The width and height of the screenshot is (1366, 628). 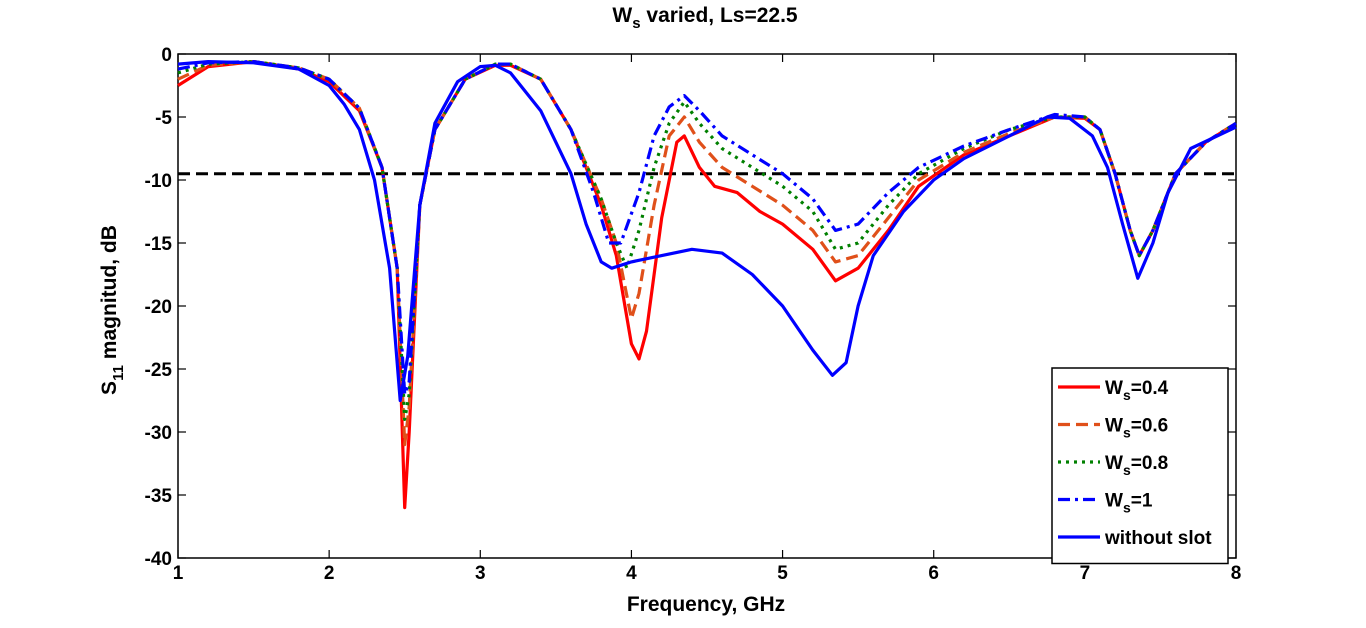 I want to click on y-tick-label: -25, so click(x=159, y=370).